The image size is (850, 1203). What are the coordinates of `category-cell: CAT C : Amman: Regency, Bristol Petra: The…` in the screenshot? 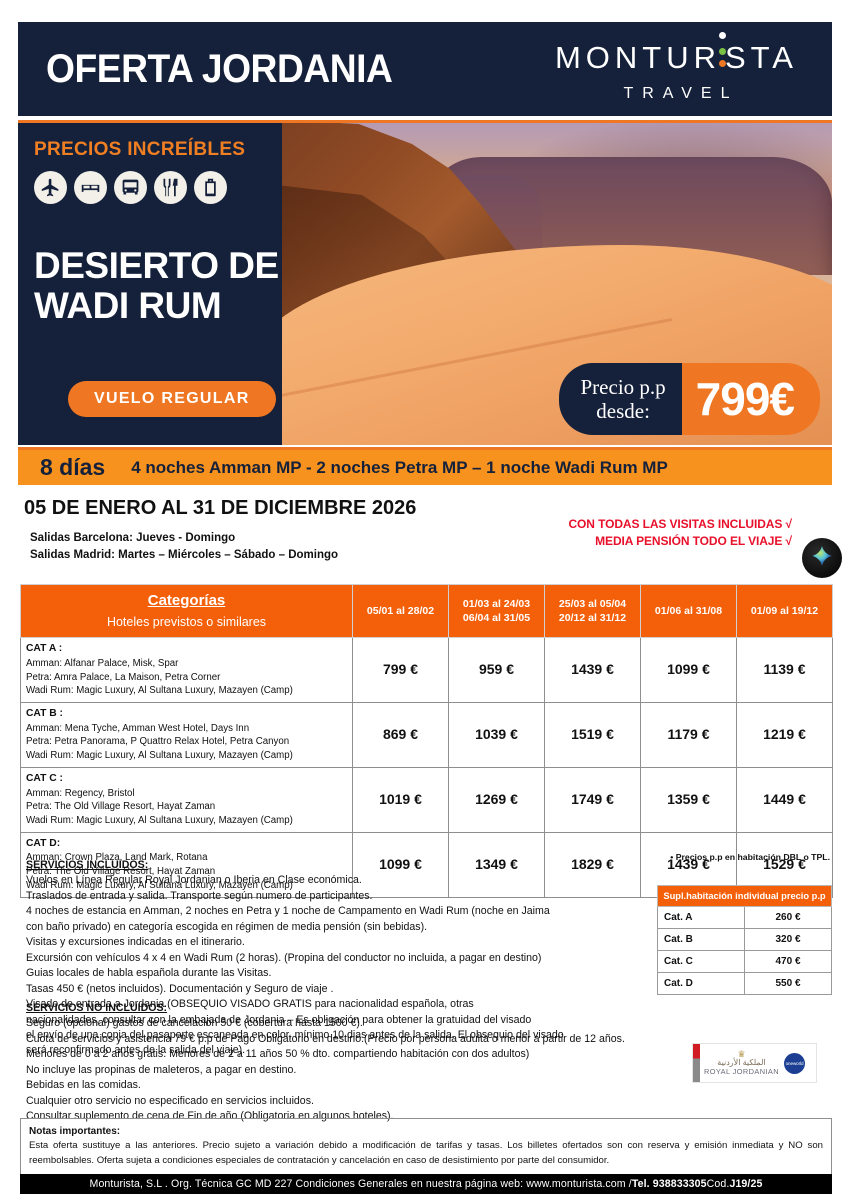 It's located at (186, 799).